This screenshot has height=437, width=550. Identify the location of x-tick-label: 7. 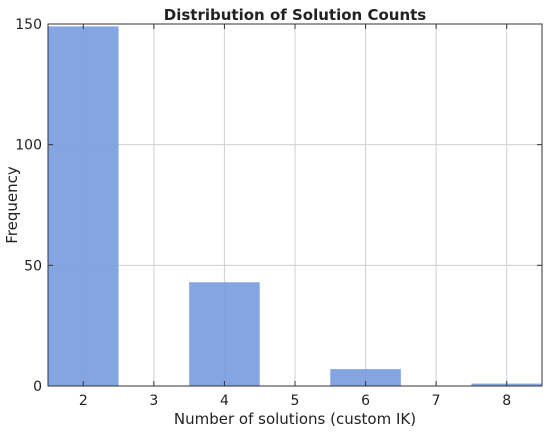
(436, 401).